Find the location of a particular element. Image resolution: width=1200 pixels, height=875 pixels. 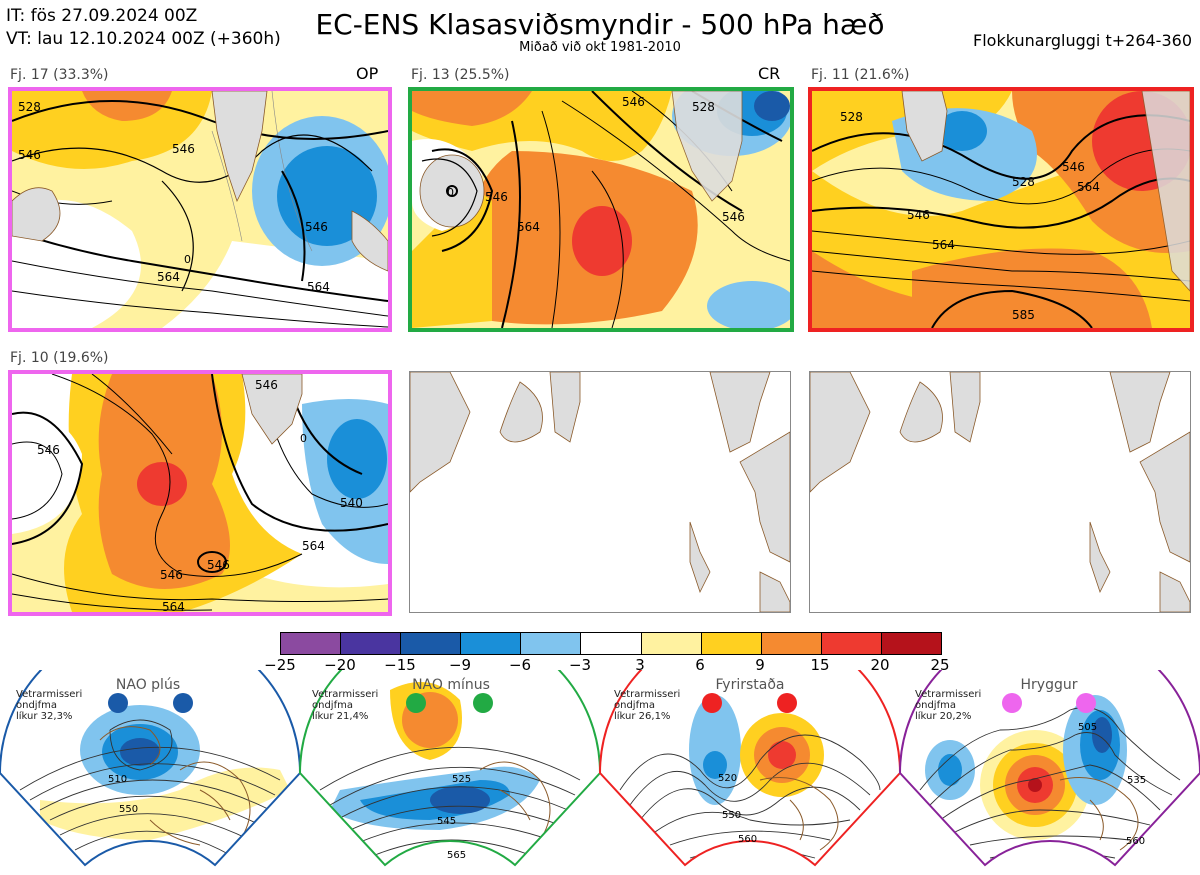

cluster-map-2-graphic: 546 564 546 528 546 0 is located at coordinates (601, 209).